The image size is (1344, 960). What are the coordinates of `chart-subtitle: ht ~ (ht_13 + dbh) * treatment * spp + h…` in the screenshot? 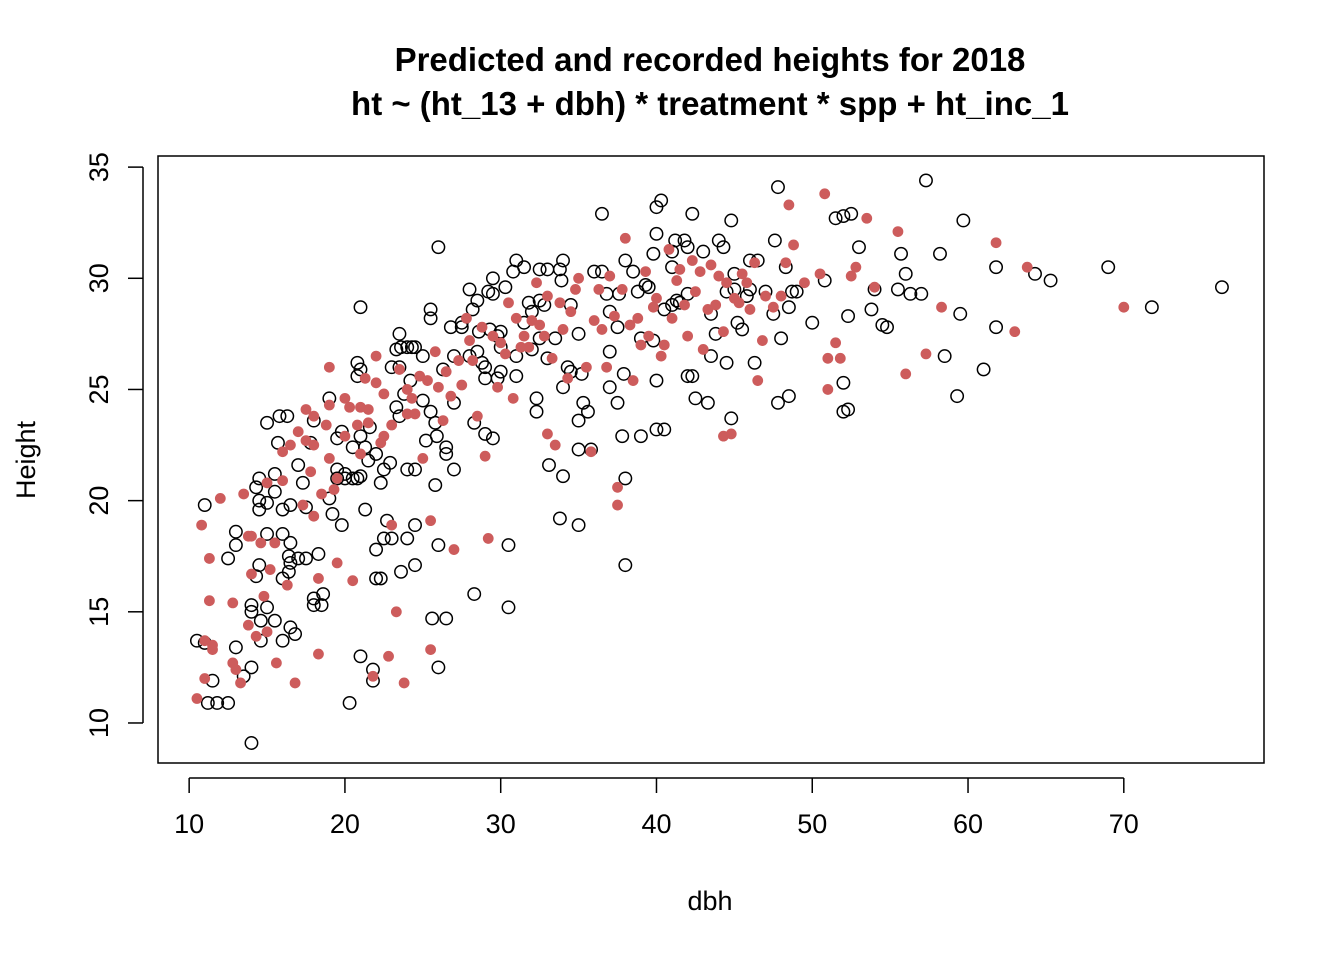 It's located at (710, 103).